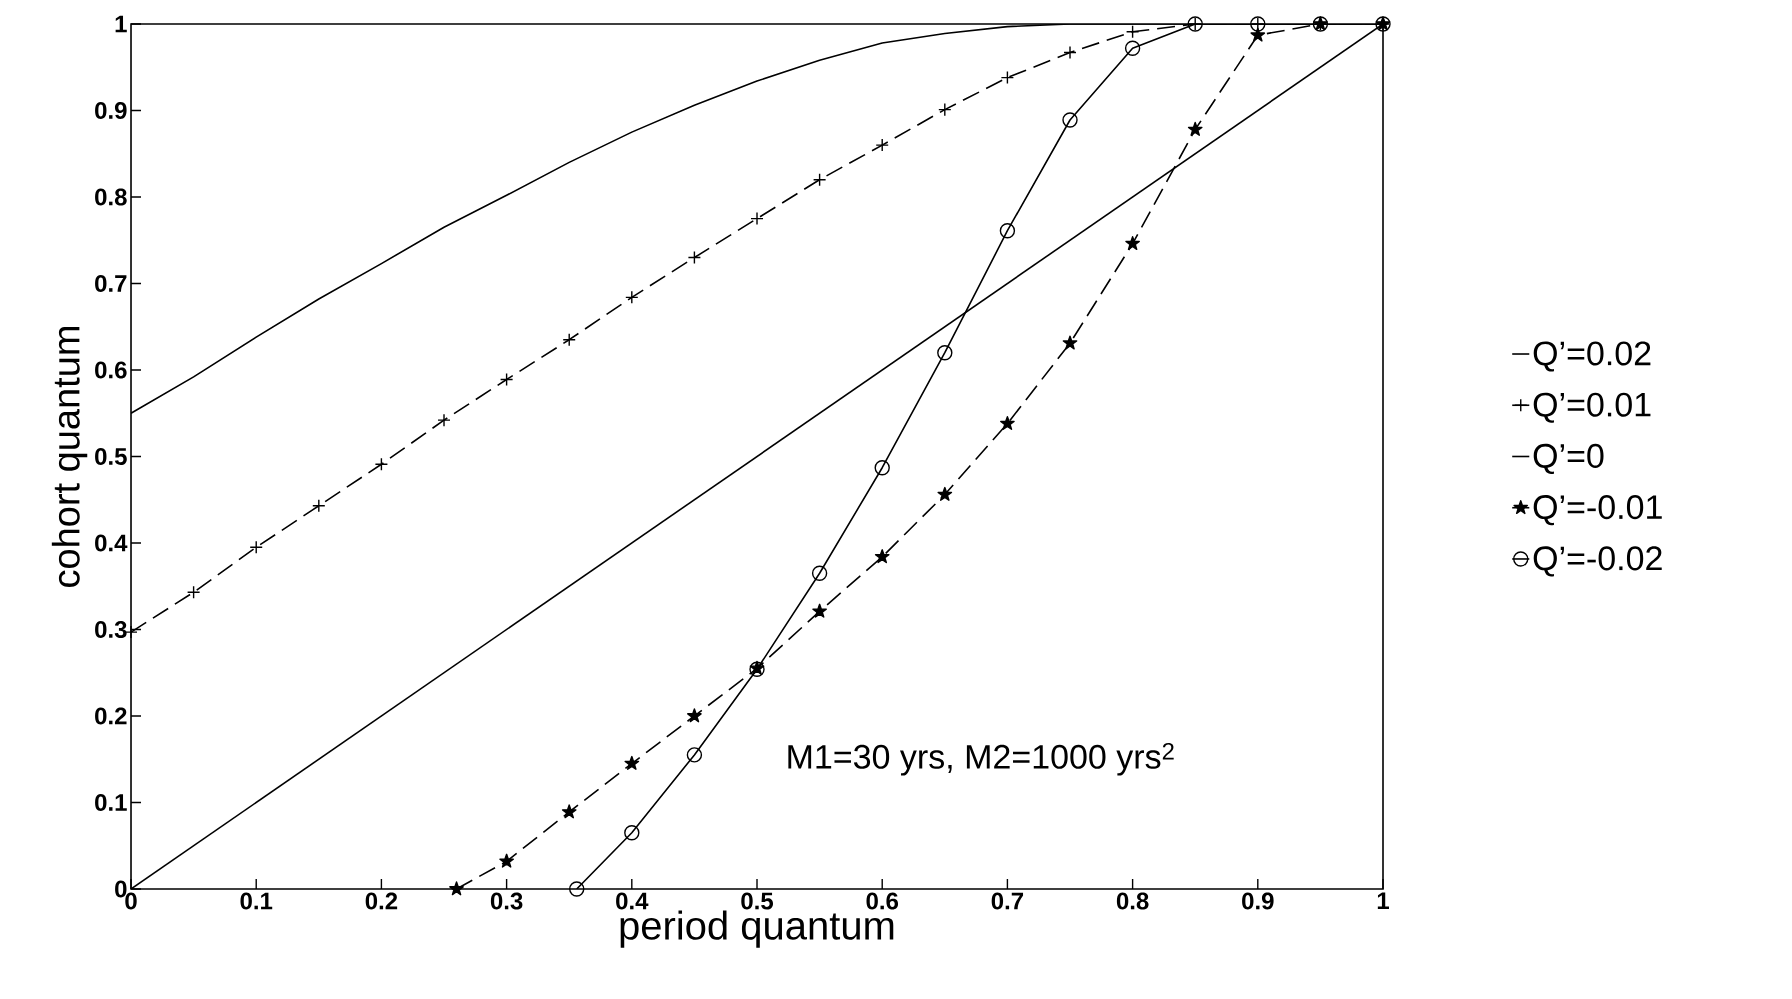 Image resolution: width=1792 pixels, height=999 pixels. What do you see at coordinates (111, 456) in the screenshot?
I see `y-tick-label: 0.5` at bounding box center [111, 456].